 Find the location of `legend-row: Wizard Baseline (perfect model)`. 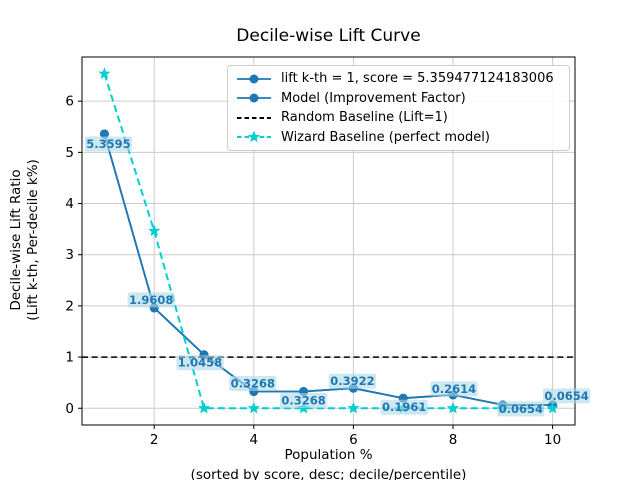

legend-row: Wizard Baseline (perfect model) is located at coordinates (398, 137).